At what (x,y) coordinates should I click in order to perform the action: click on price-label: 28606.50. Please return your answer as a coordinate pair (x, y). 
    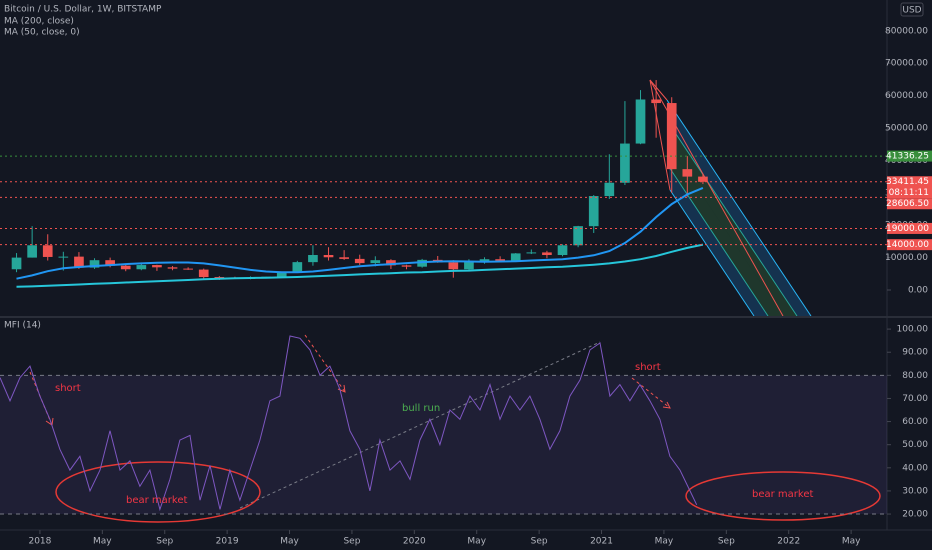
    Looking at the image, I should click on (907, 204).